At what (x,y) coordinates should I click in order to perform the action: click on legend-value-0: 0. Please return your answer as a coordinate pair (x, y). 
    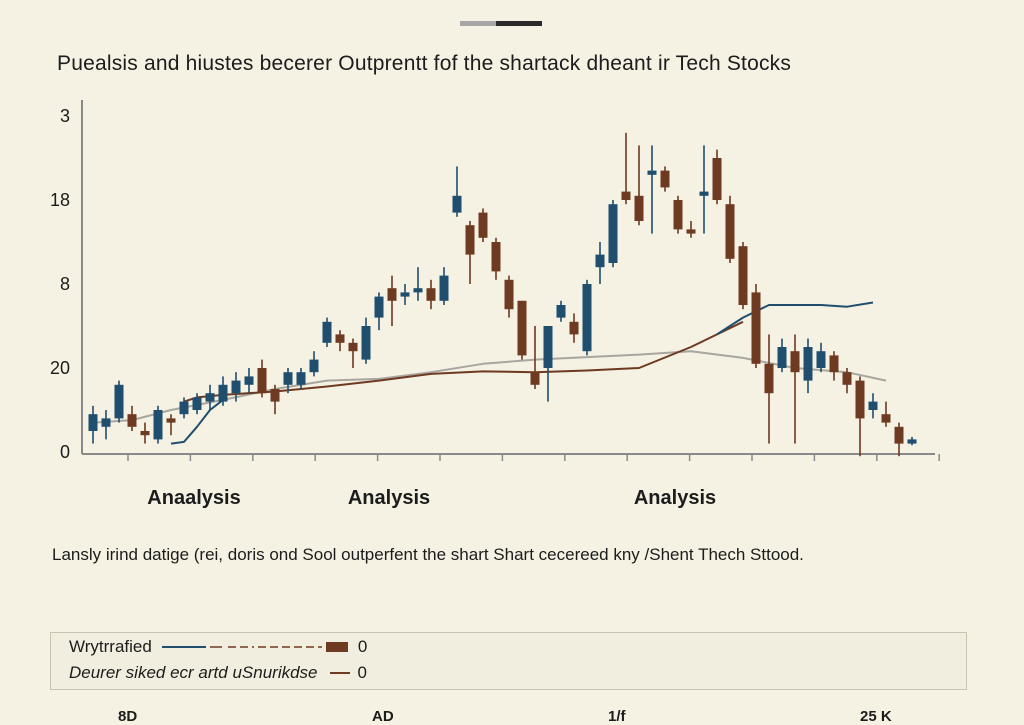
    Looking at the image, I should click on (362, 646).